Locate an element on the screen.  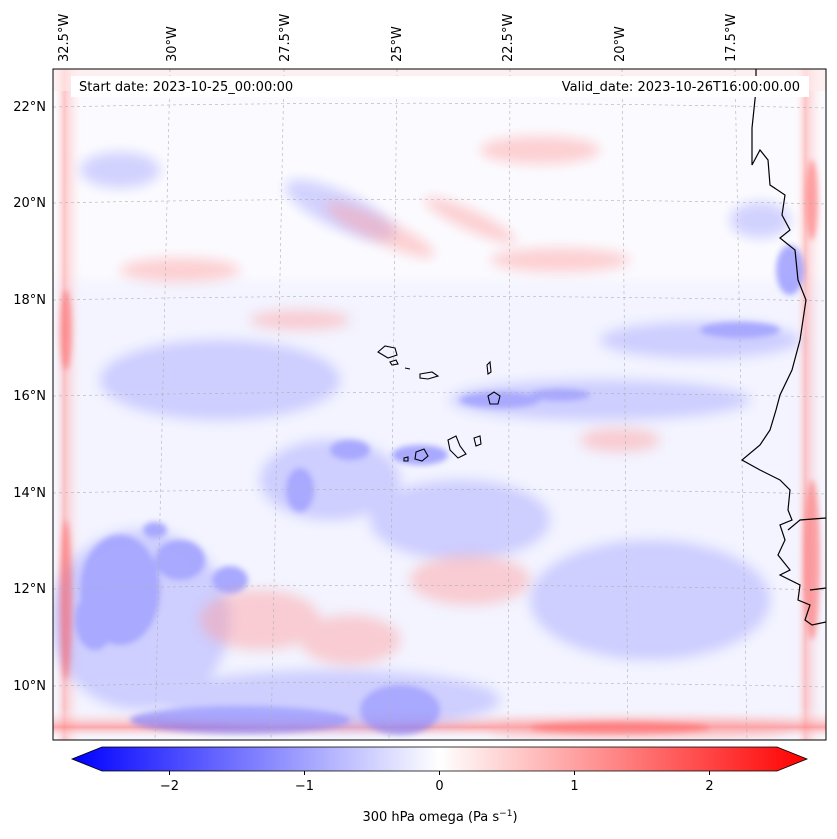
latitude-labels: 22°N 20°N 18°N 16°N 14°N 12°N 10°N is located at coordinates (29, 397).